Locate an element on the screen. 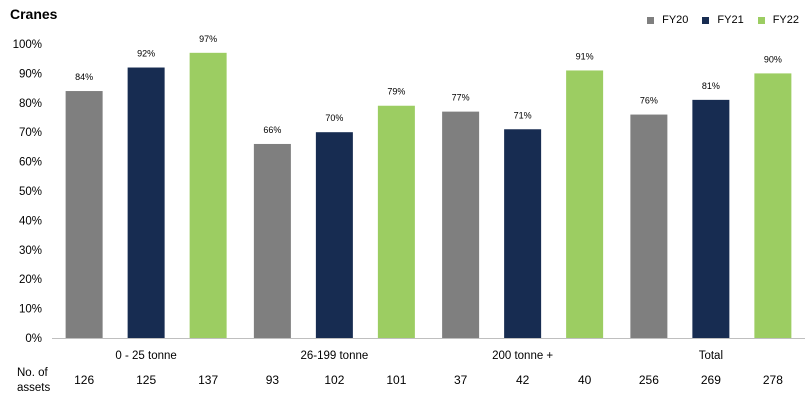 This screenshot has height=396, width=805. x-category-label: 26-199 tonne is located at coordinates (334, 356).